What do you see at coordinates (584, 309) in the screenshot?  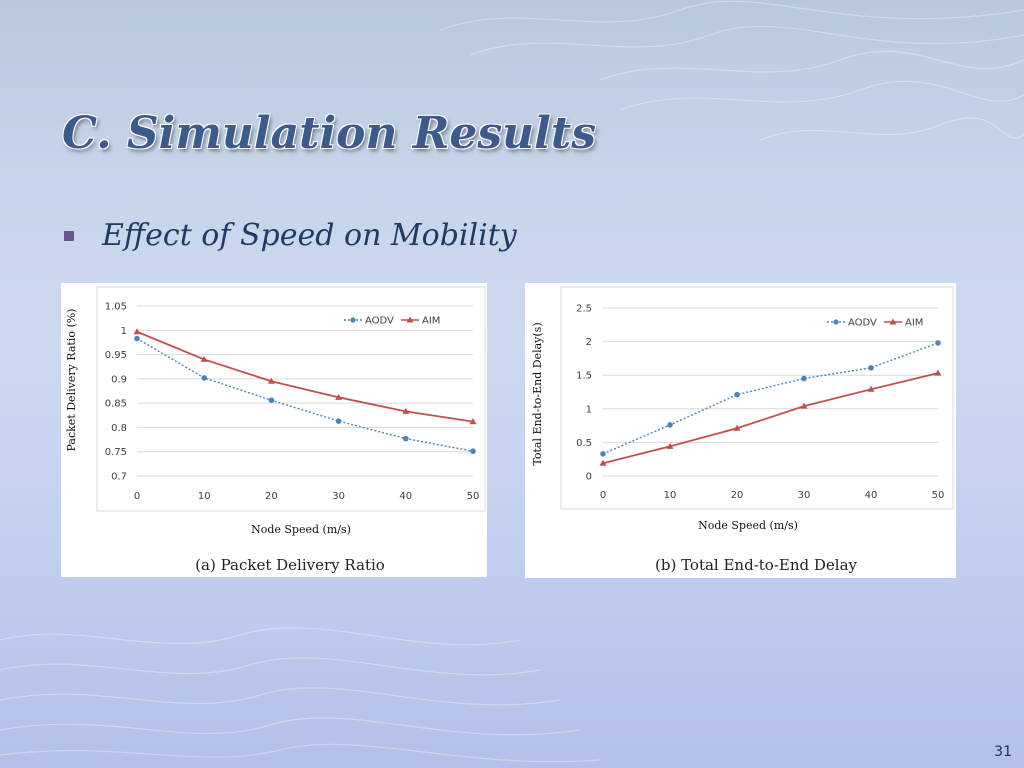 I see `y-tick-label: 2.5` at bounding box center [584, 309].